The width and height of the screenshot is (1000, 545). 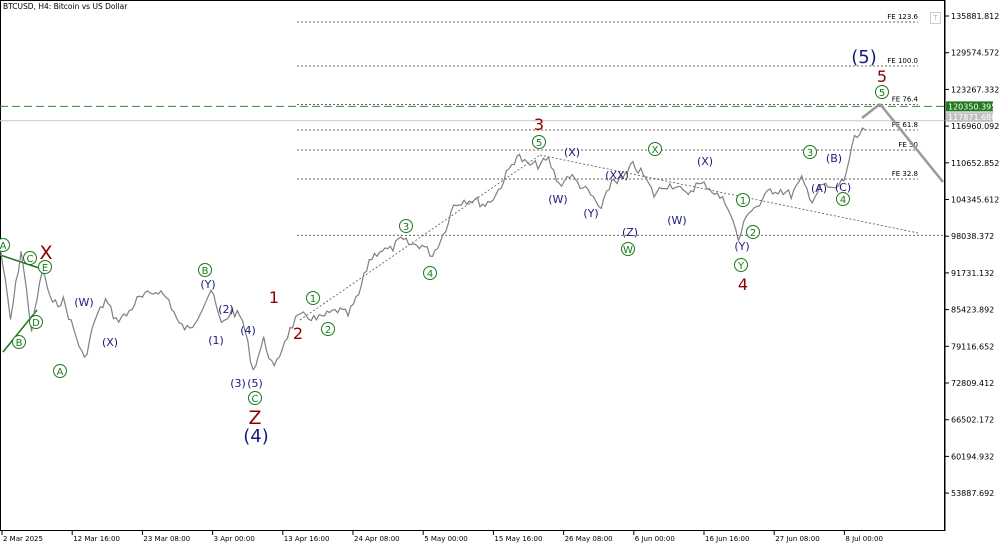 What do you see at coordinates (935, 18) in the screenshot?
I see `trade-button: T` at bounding box center [935, 18].